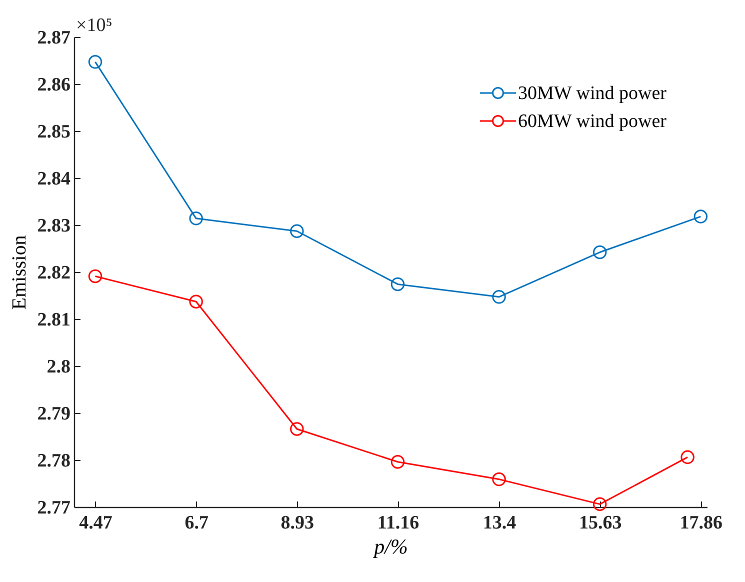  What do you see at coordinates (196, 523) in the screenshot?
I see `x-tick-label: 6.7` at bounding box center [196, 523].